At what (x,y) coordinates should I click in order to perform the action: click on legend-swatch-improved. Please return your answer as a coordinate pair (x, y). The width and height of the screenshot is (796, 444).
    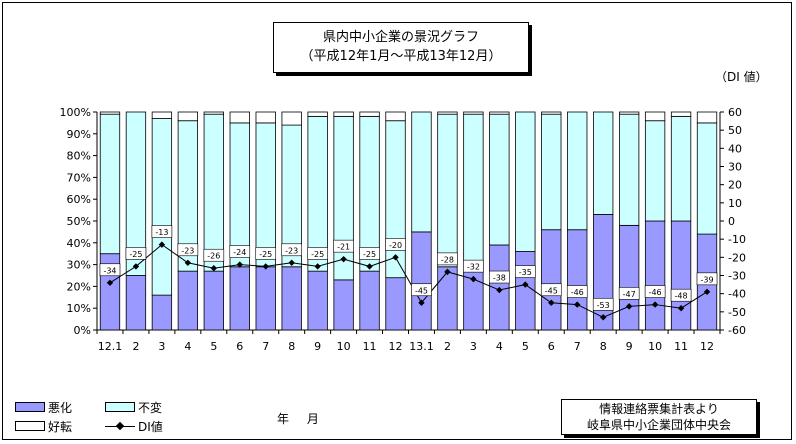
    Looking at the image, I should click on (30, 426).